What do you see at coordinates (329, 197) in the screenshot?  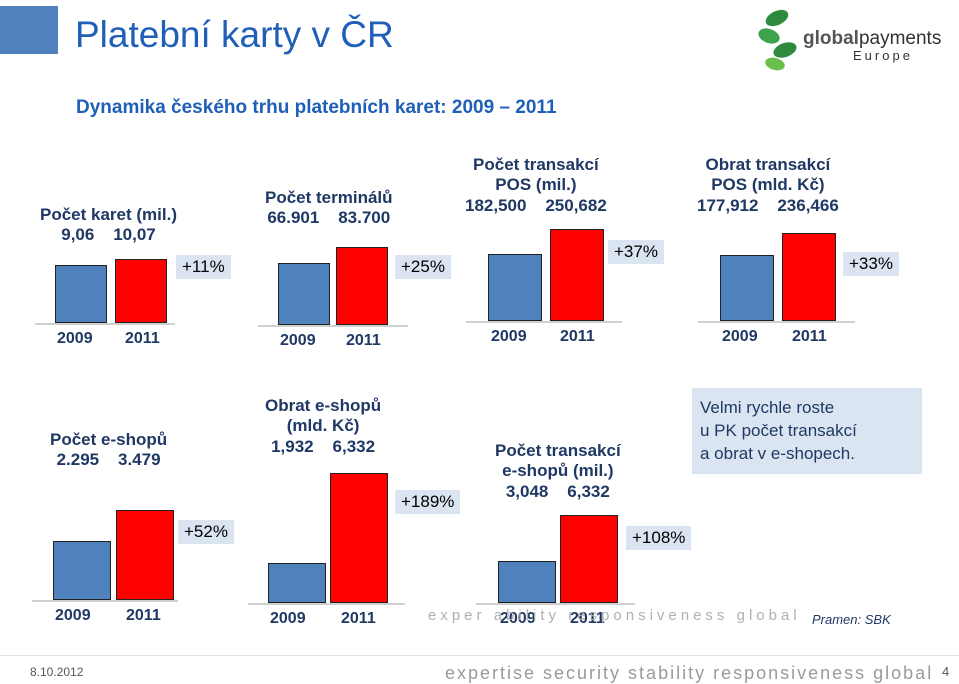 I see `chart-title-line: Počet terminálů` at bounding box center [329, 197].